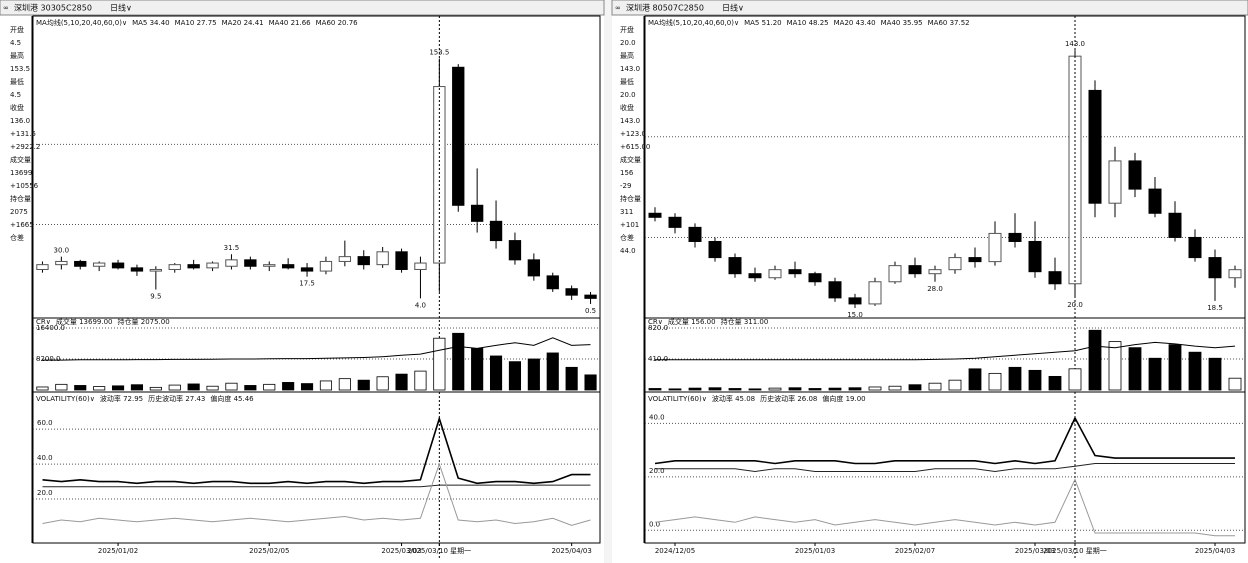 This screenshot has height=563, width=1248. I want to click on ma-header: MA60 20.76, so click(337, 23).